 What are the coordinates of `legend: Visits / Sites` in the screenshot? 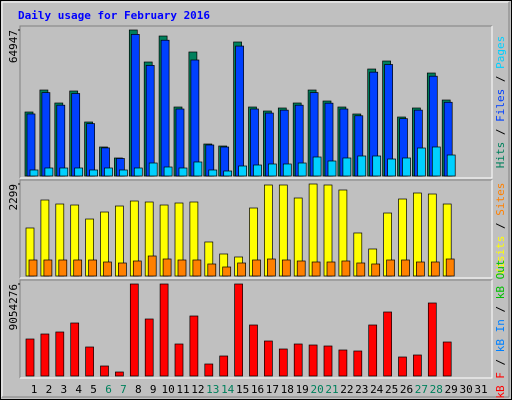 It's located at (500, 229).